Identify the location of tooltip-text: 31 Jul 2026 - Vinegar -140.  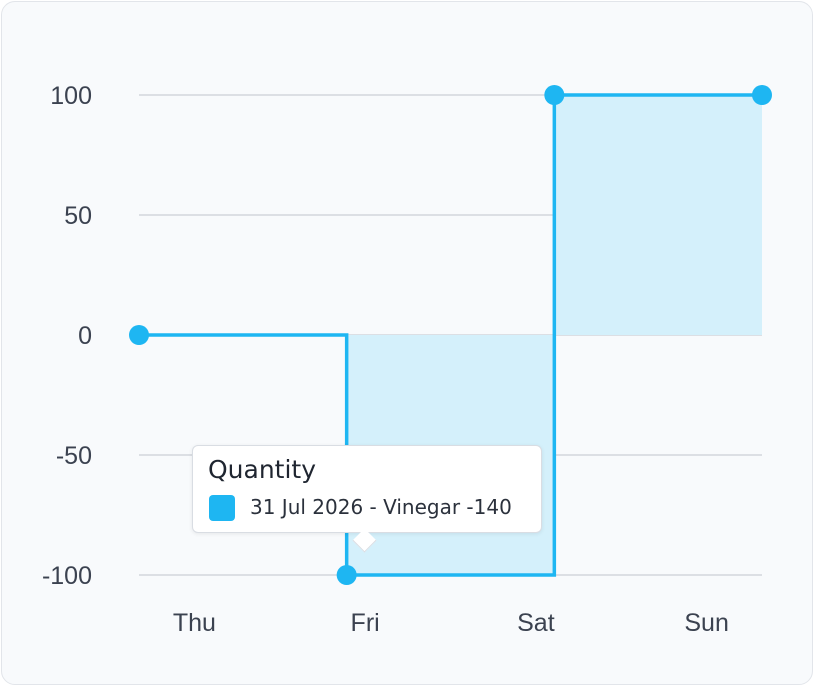
(381, 507).